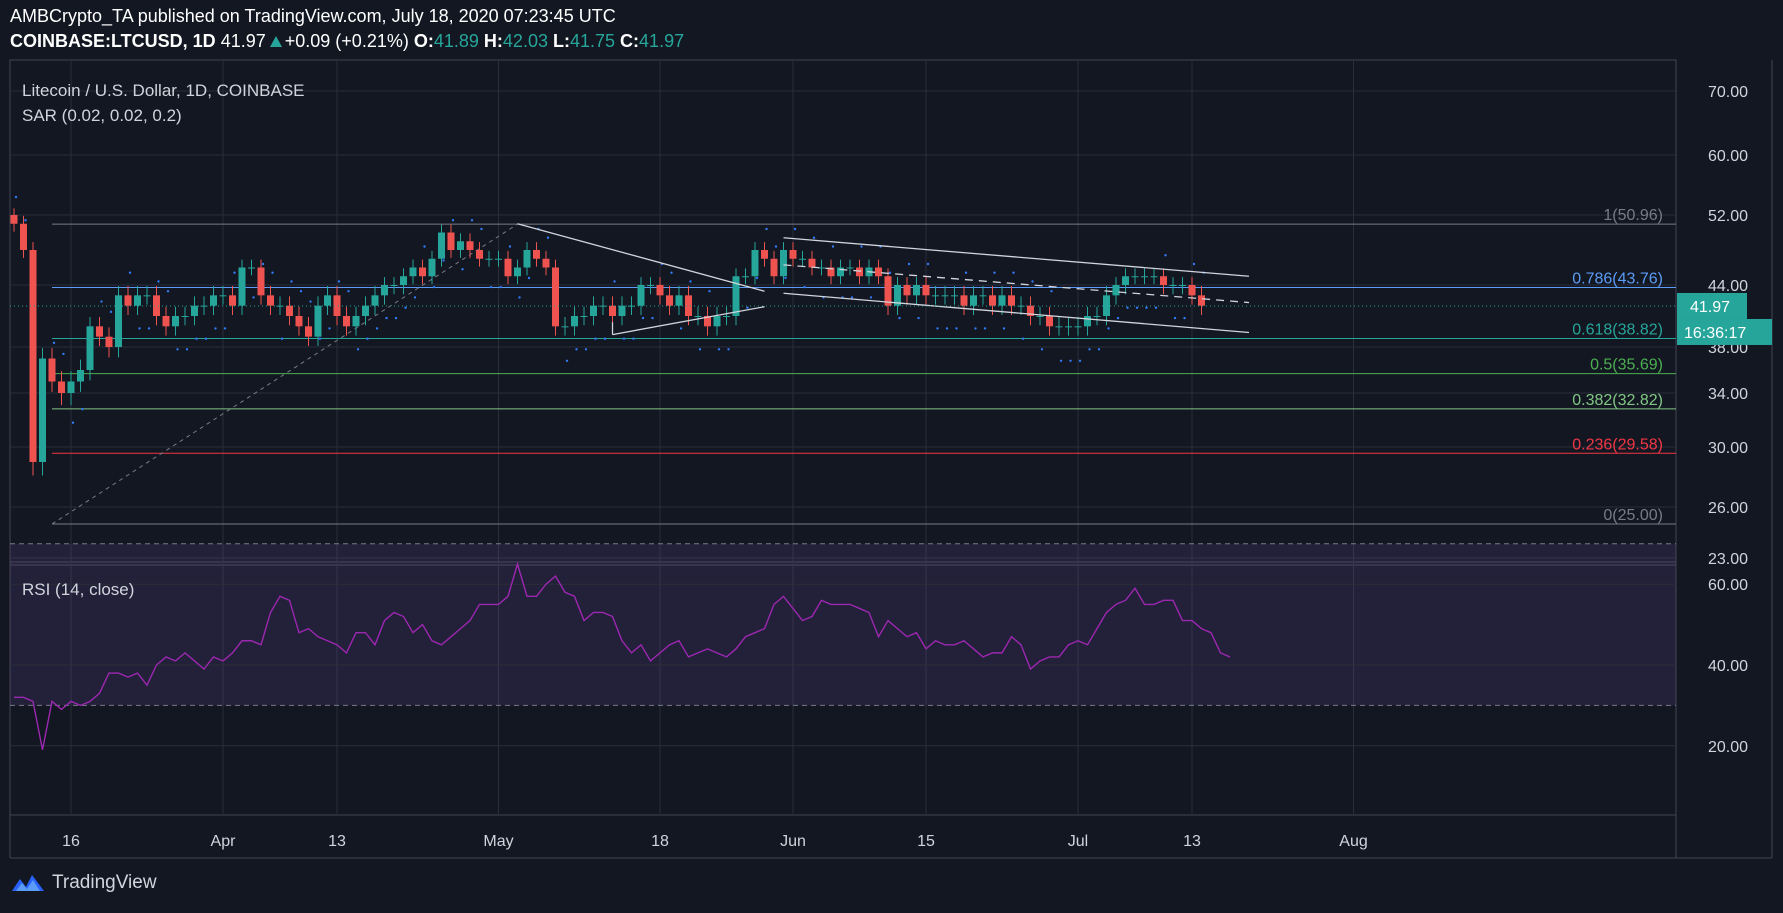  What do you see at coordinates (1617, 330) in the screenshot?
I see `fib-level-label: 0.618(38.82)` at bounding box center [1617, 330].